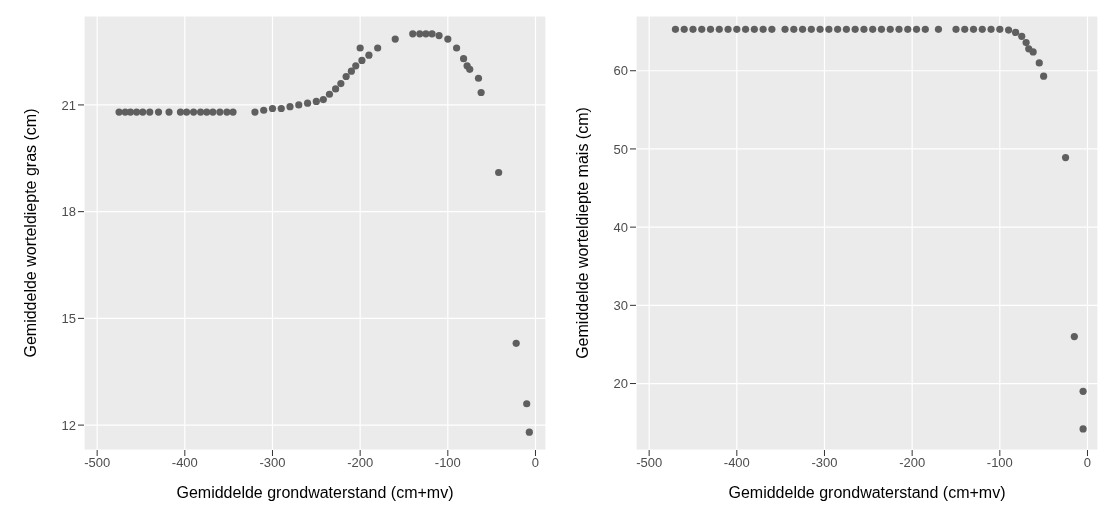  Describe the element at coordinates (620, 305) in the screenshot. I see `y-tick-label: 30` at that location.